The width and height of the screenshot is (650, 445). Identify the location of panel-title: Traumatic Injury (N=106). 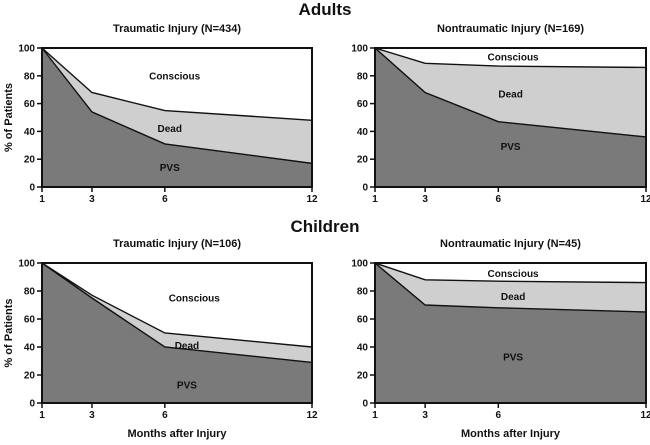
(177, 244).